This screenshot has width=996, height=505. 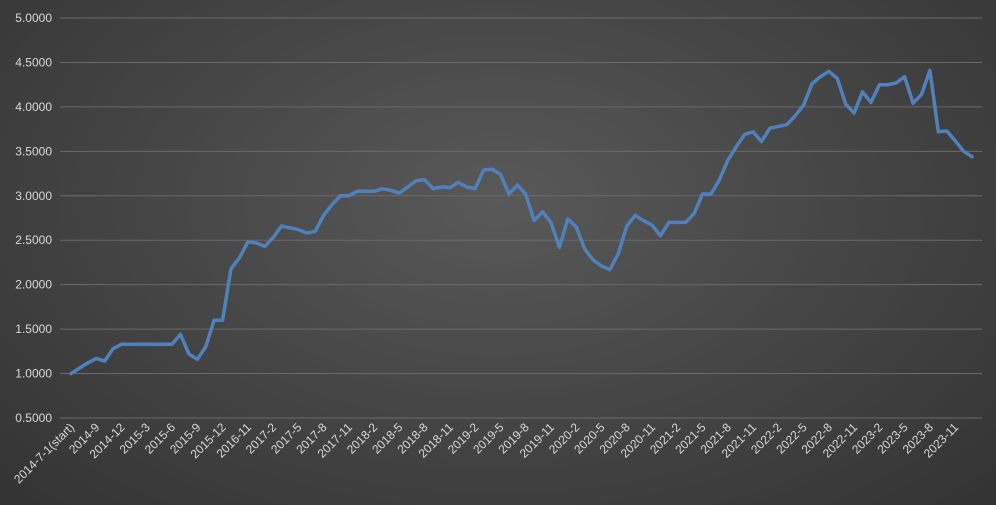 What do you see at coordinates (33, 285) in the screenshot?
I see `y-tick-label: 2.0000` at bounding box center [33, 285].